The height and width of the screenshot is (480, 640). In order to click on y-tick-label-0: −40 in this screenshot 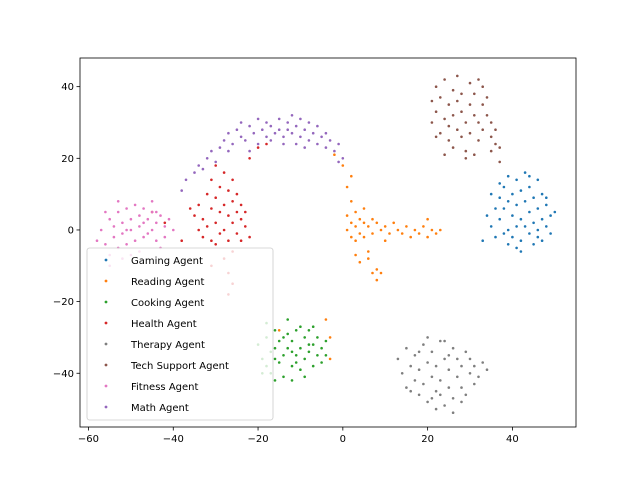, I will do `click(63, 374)`.